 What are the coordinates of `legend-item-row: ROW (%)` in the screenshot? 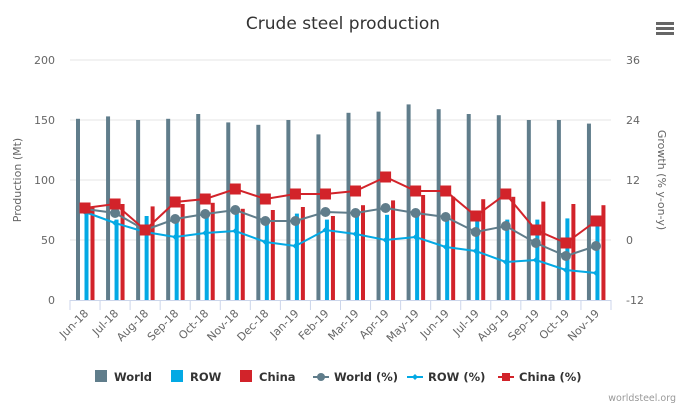 It's located at (446, 377).